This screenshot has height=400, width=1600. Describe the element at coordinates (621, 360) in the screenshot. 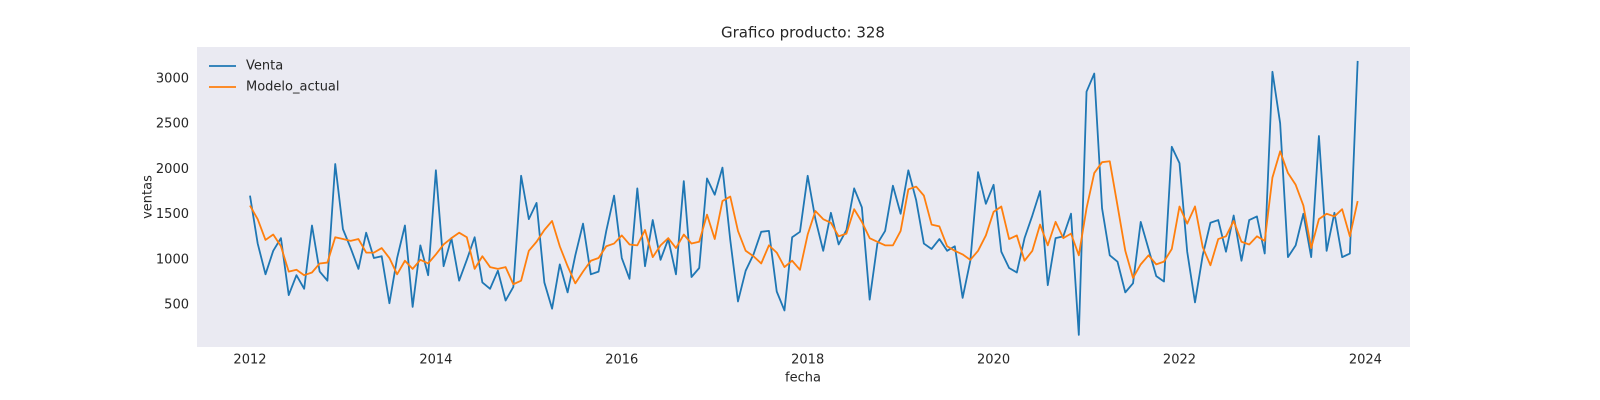

I see `x-tick-label: 2016` at that location.